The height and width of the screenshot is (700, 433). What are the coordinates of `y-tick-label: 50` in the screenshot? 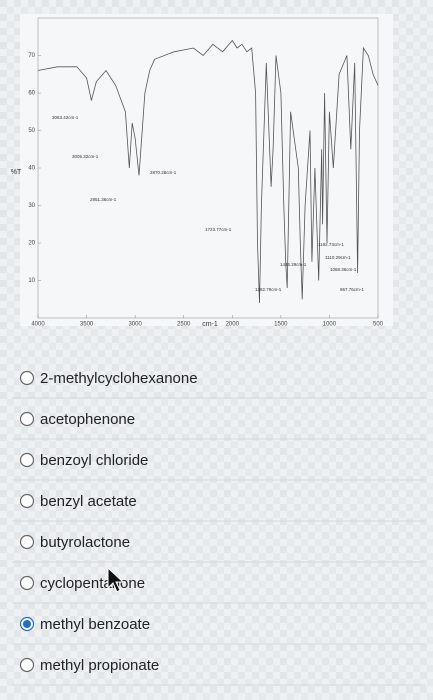 It's located at (31, 131).